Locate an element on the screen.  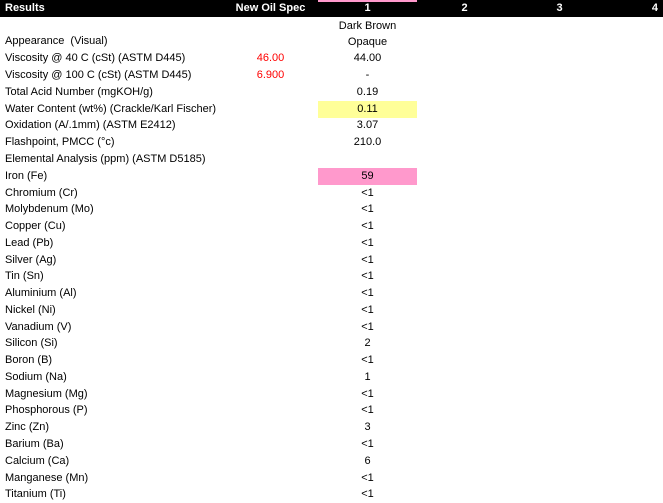
table-row: Oxidation (A/.1mm) (ASTM E2412) 3.07 is located at coordinates (331, 126).